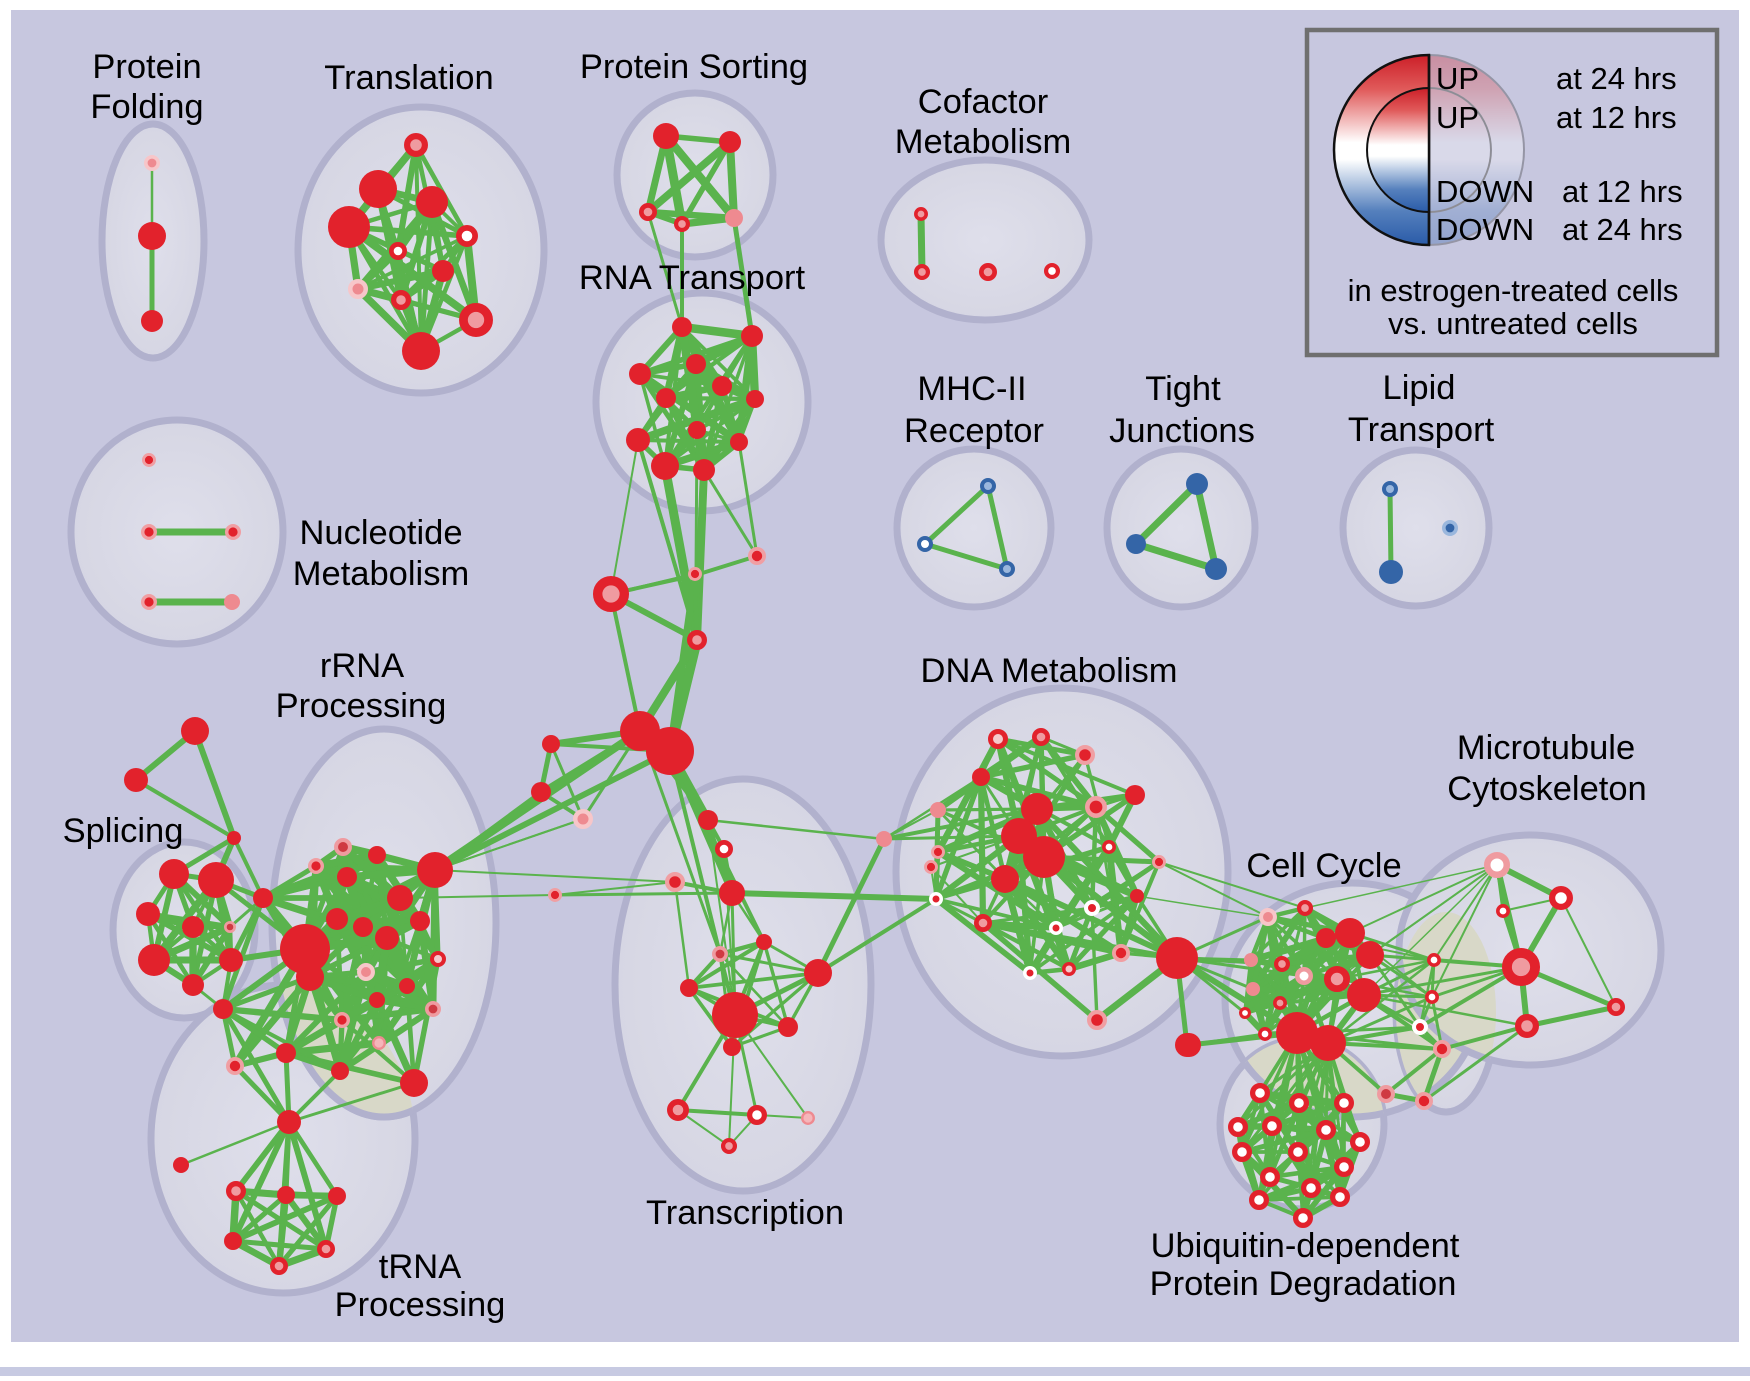  I want to click on svg-text: Folding, so click(146, 107).